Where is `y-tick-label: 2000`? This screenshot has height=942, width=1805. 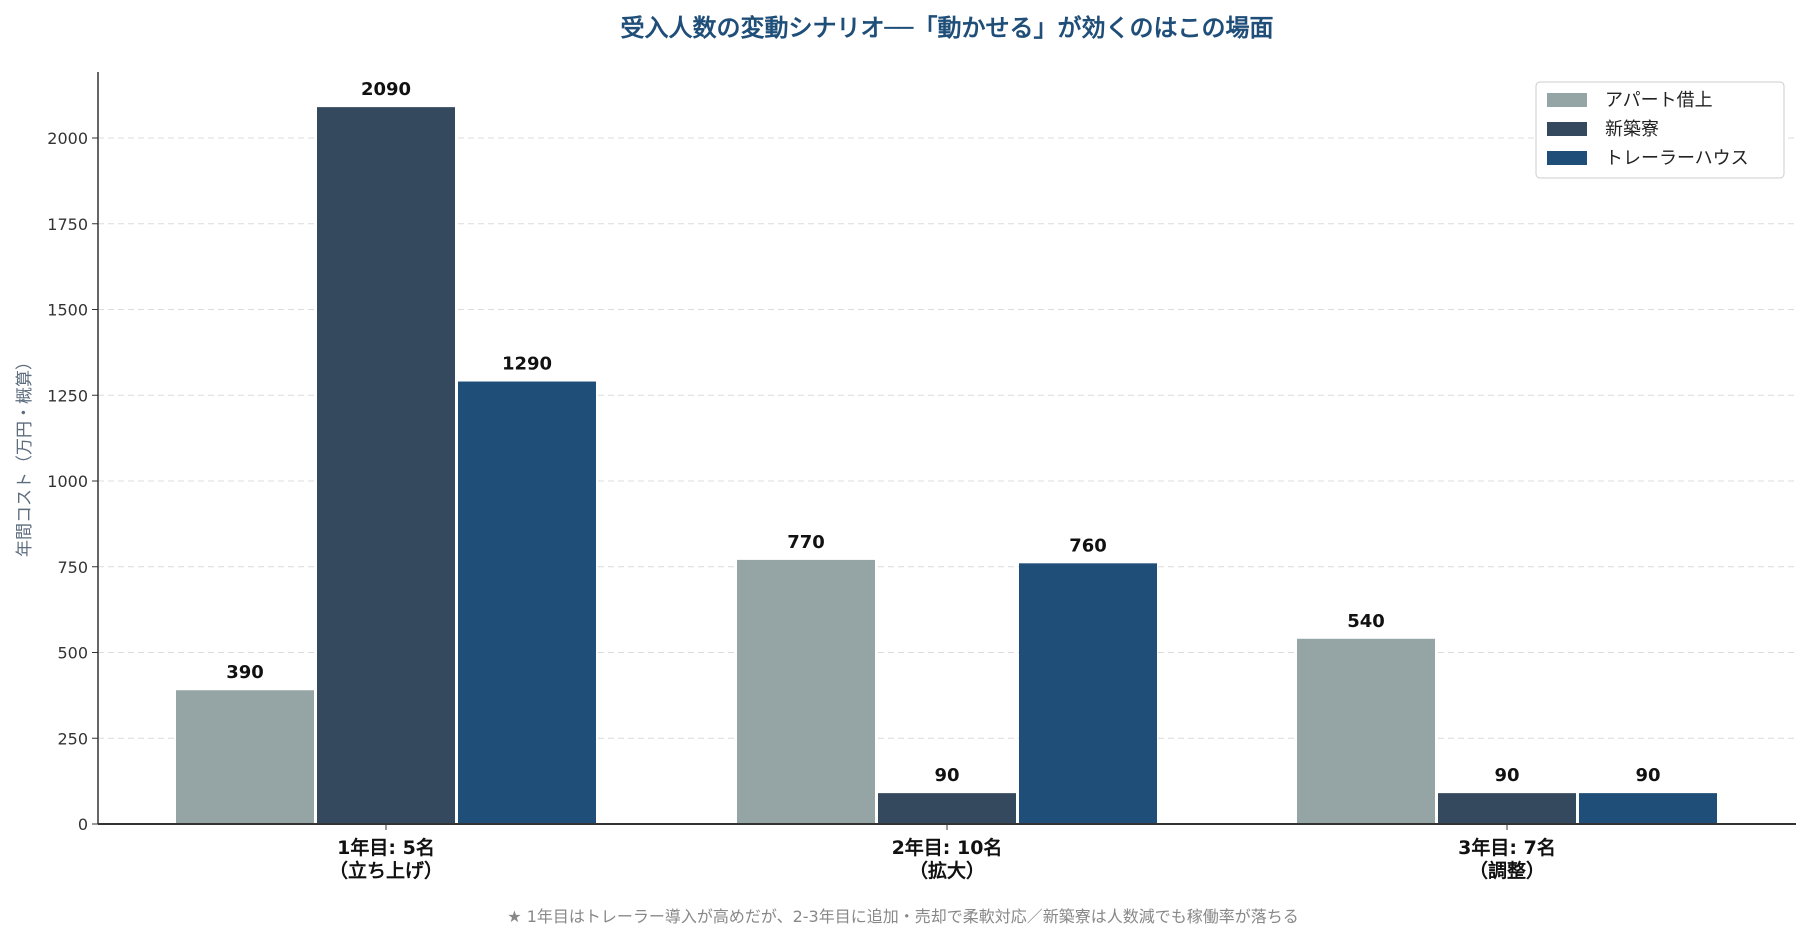 y-tick-label: 2000 is located at coordinates (67, 138).